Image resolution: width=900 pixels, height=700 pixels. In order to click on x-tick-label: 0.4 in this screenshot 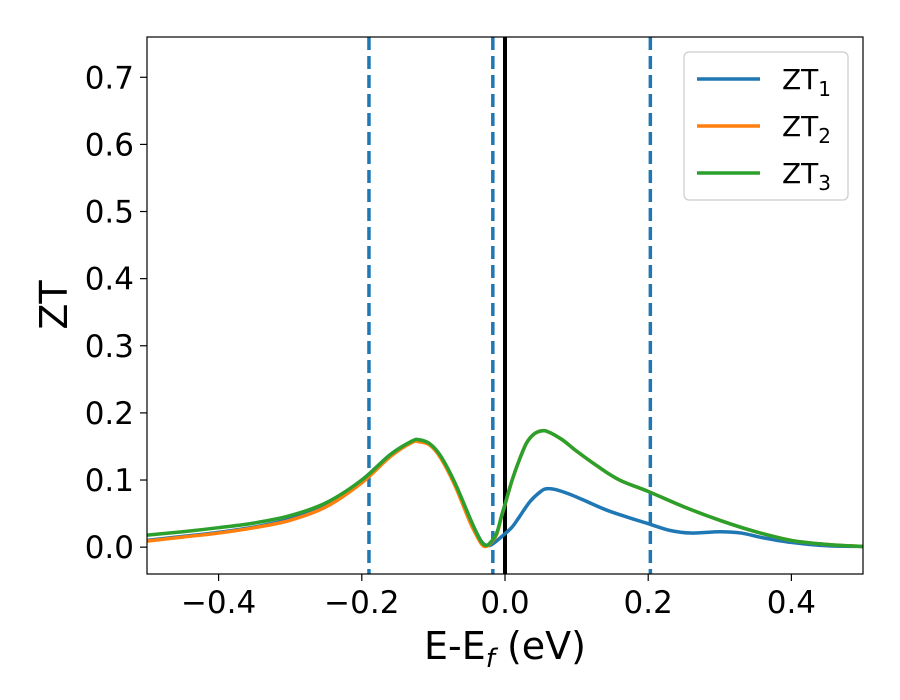, I will do `click(791, 603)`.